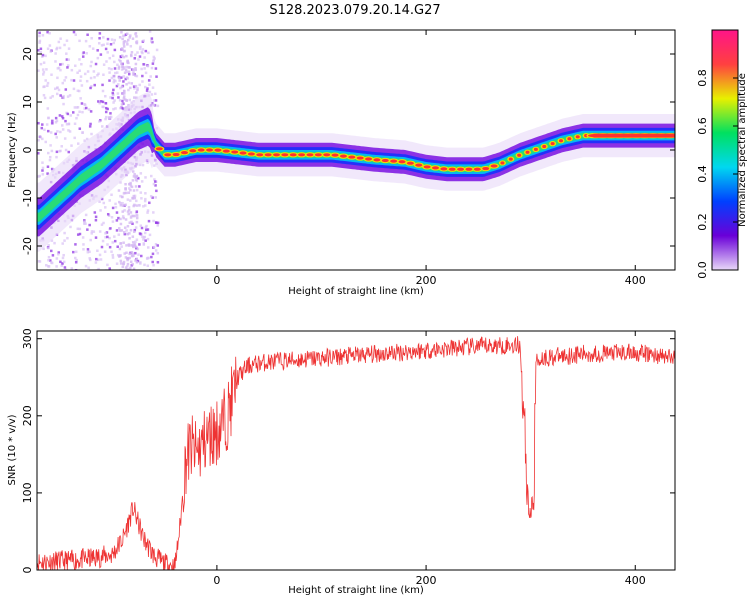 The width and height of the screenshot is (750, 600). What do you see at coordinates (27, 492) in the screenshot?
I see `y-tick-label: 100` at bounding box center [27, 492].